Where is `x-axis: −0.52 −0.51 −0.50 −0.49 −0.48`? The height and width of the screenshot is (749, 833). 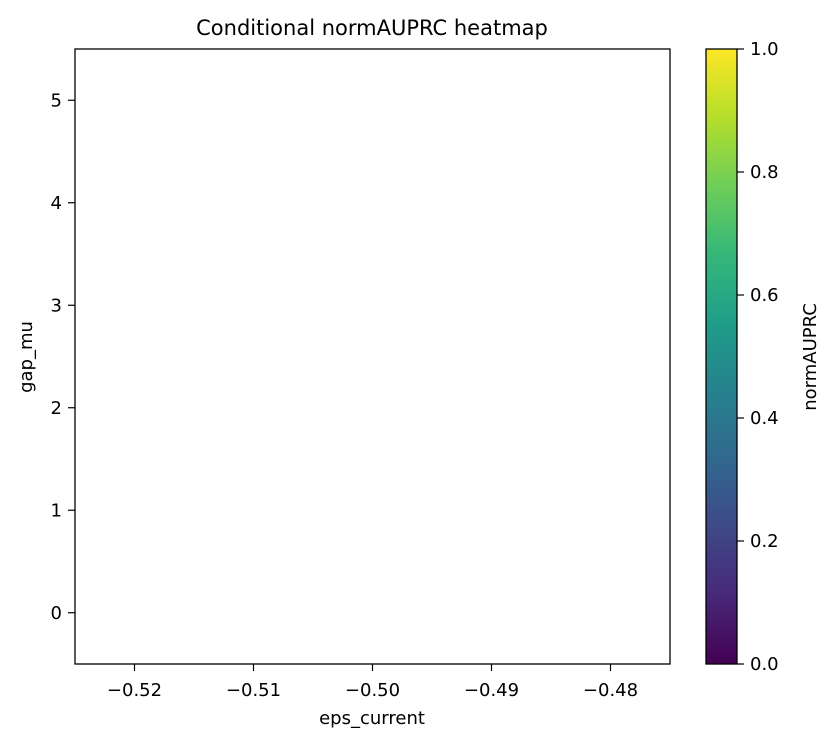 x-axis: −0.52 −0.51 −0.50 −0.49 −0.48 is located at coordinates (372, 682).